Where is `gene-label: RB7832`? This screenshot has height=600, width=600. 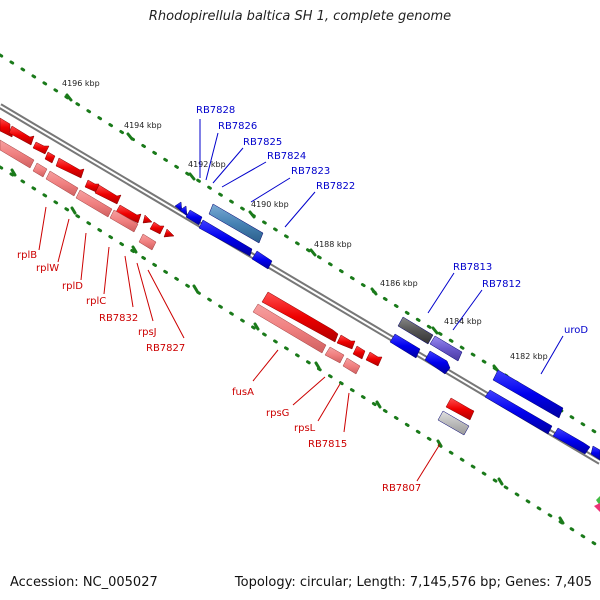
gene-label: RB7832 is located at coordinates (118, 318).